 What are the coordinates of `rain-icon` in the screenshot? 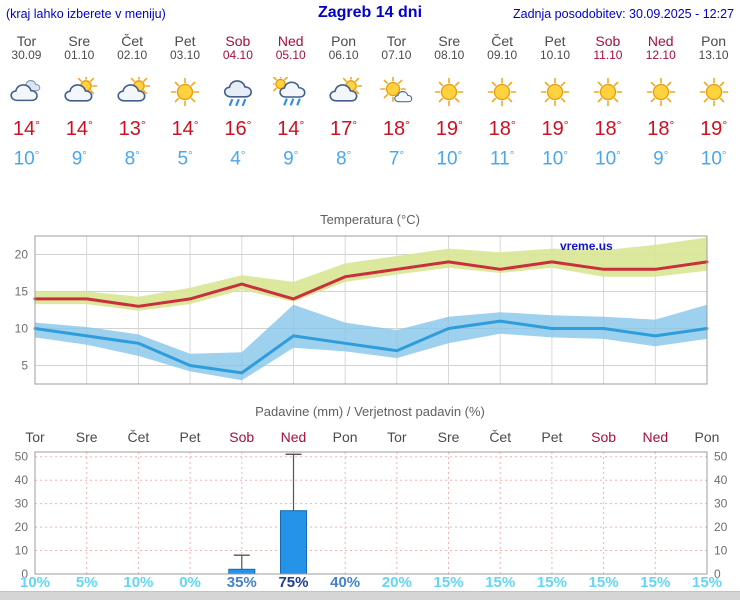 It's located at (237, 92).